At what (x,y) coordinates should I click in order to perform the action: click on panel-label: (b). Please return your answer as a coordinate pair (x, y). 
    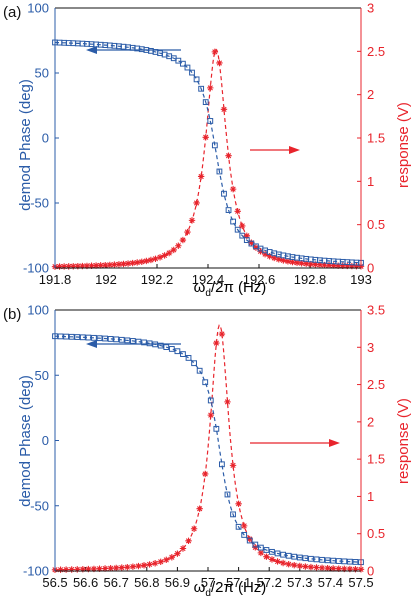
    Looking at the image, I should click on (12, 314).